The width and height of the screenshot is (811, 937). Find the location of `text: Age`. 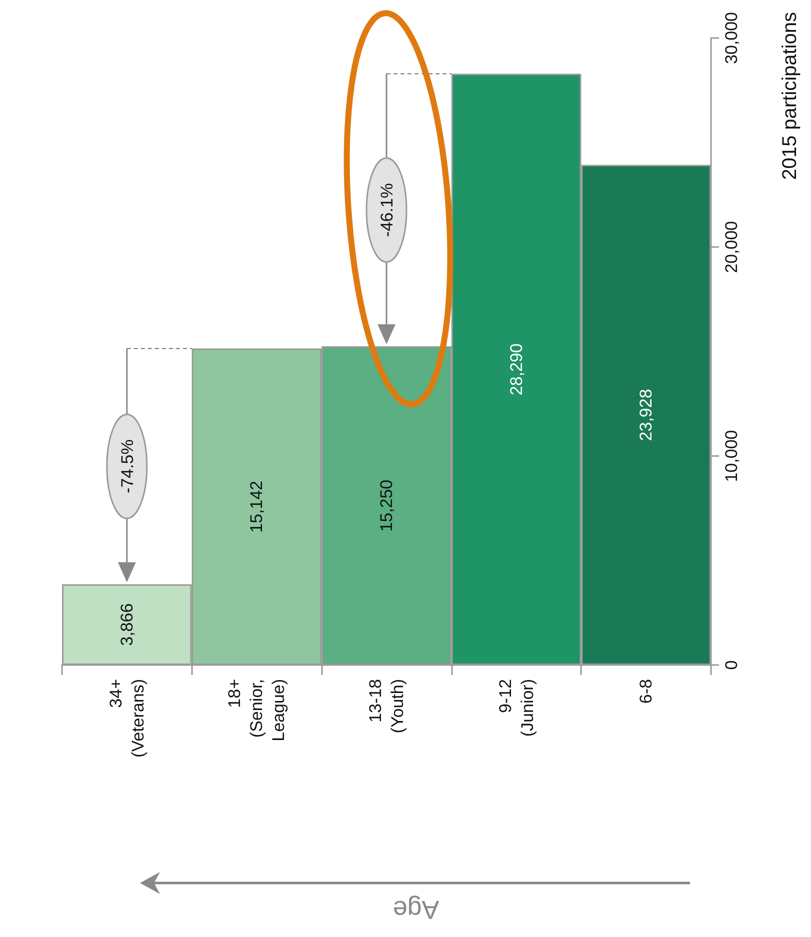

text: Age is located at coordinates (416, 910).